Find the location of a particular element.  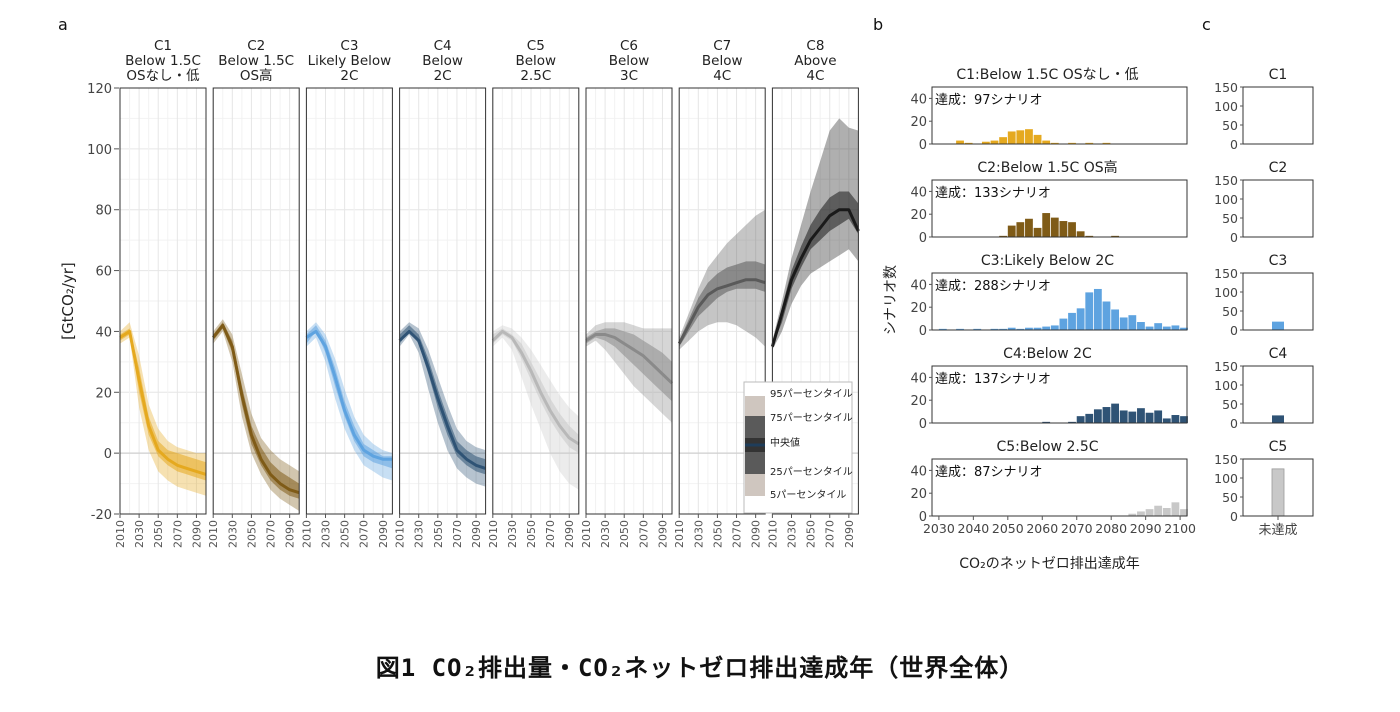

x-tick-label: 2090 is located at coordinates (756, 534).